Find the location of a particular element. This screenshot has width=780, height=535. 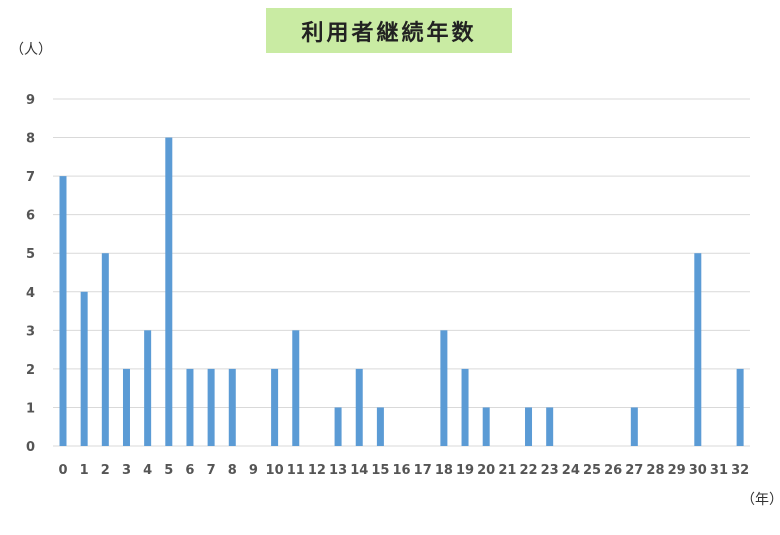

x-tick-label: 16 is located at coordinates (402, 470).